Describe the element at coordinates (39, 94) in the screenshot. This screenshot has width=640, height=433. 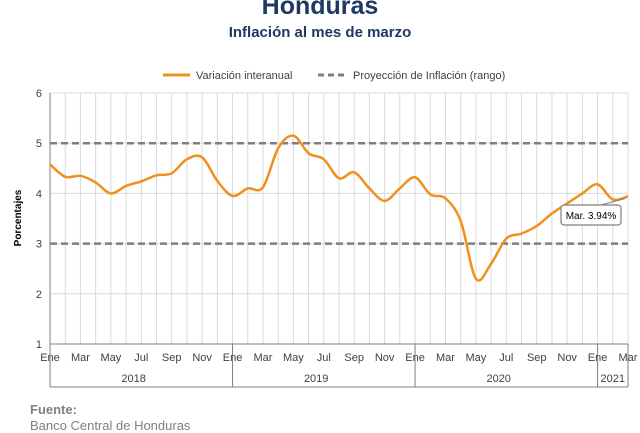
I see `y-tick-label: 6` at that location.